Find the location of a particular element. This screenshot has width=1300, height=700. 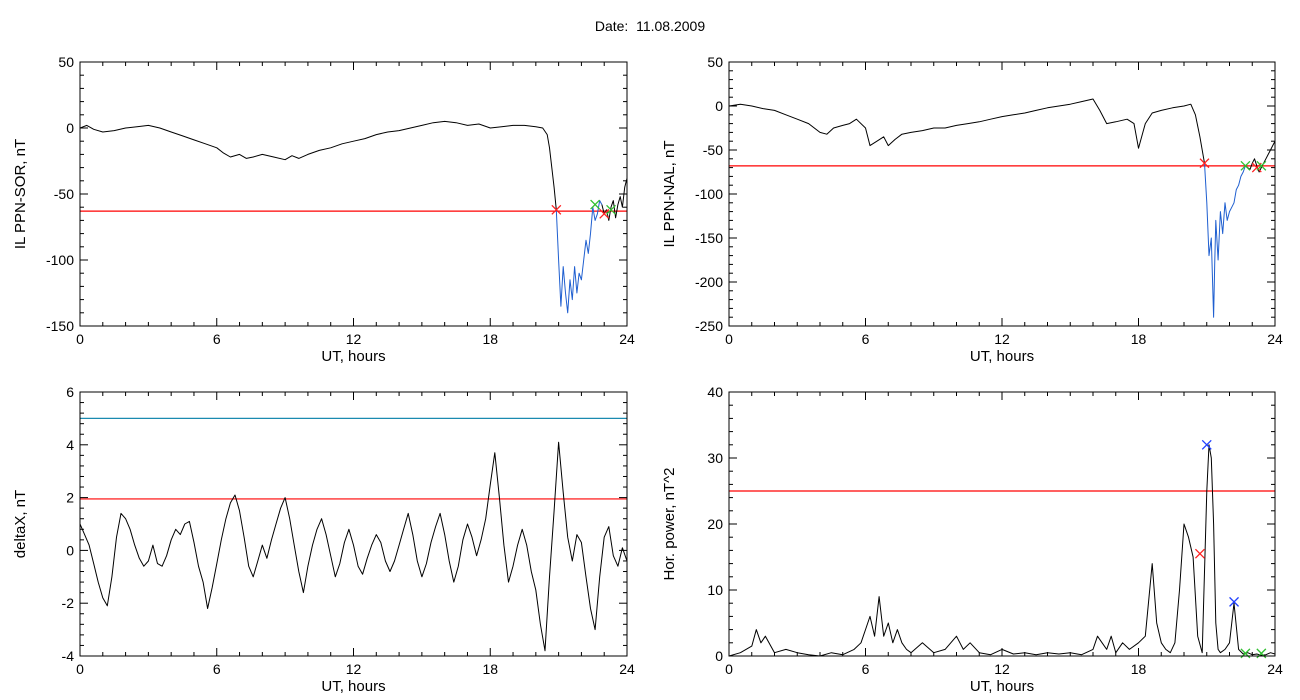

y-tick-label: 10 is located at coordinates (715, 590).